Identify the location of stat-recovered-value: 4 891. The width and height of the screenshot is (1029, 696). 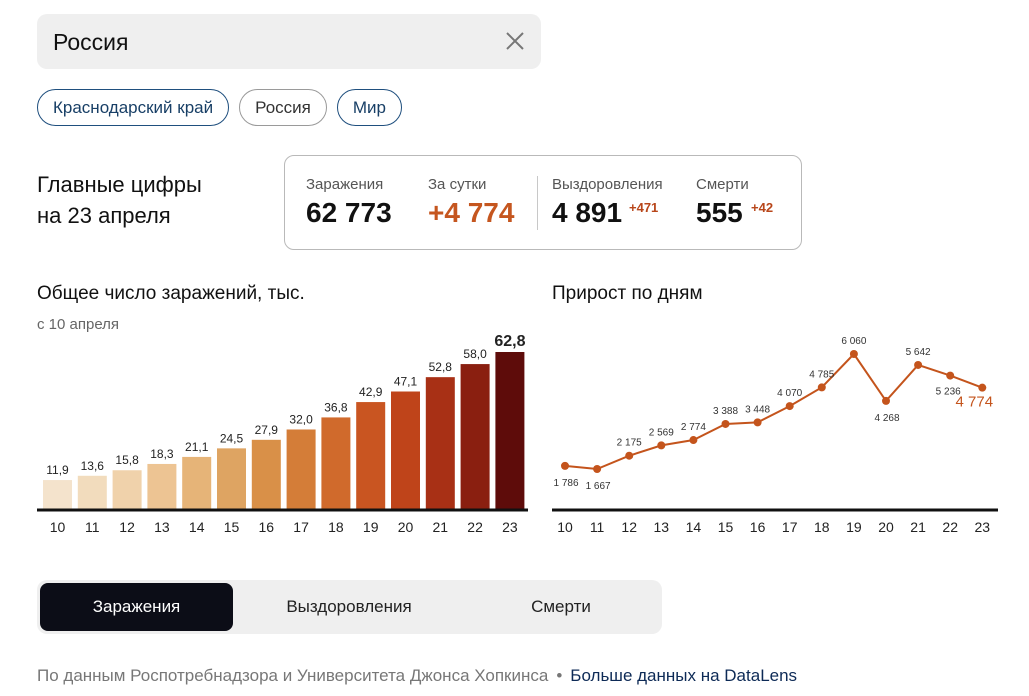
(587, 212).